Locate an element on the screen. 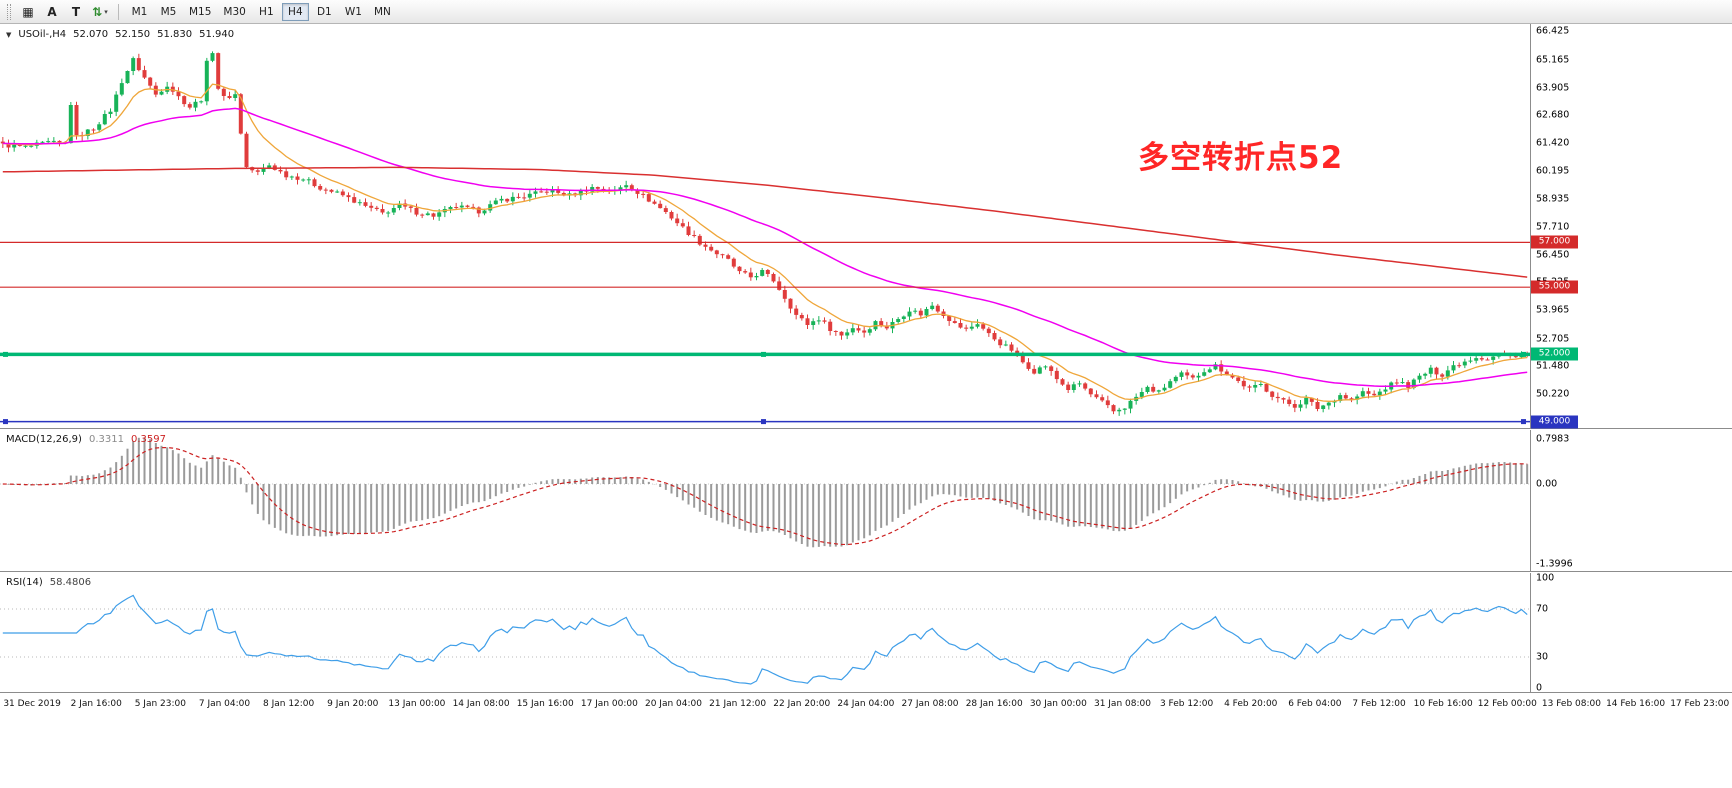  annotation-text: 多空转折点52 is located at coordinates (1241, 158).